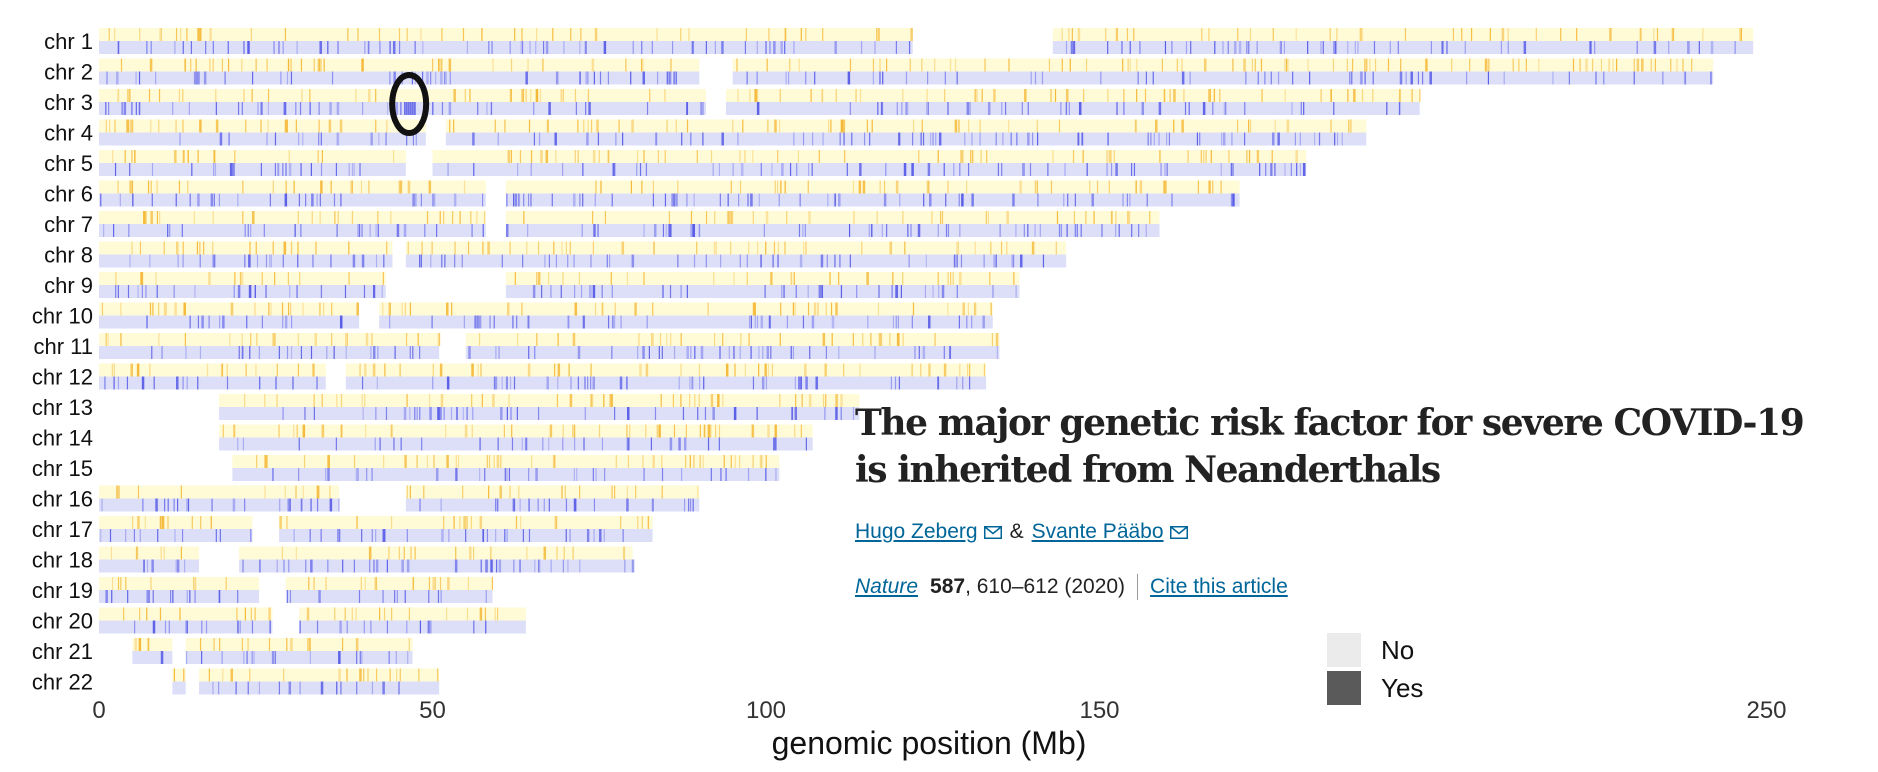  What do you see at coordinates (62, 560) in the screenshot?
I see `chromosome-label: chr 18` at bounding box center [62, 560].